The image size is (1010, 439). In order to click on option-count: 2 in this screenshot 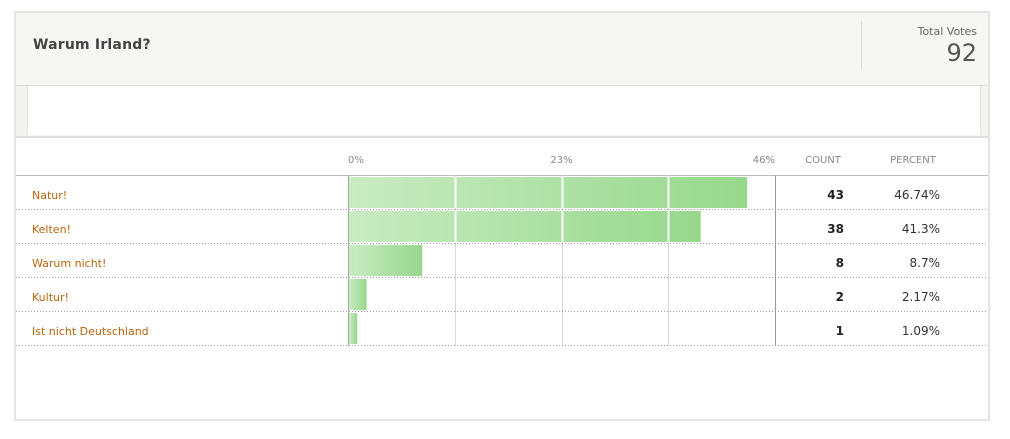, I will do `click(840, 297)`.